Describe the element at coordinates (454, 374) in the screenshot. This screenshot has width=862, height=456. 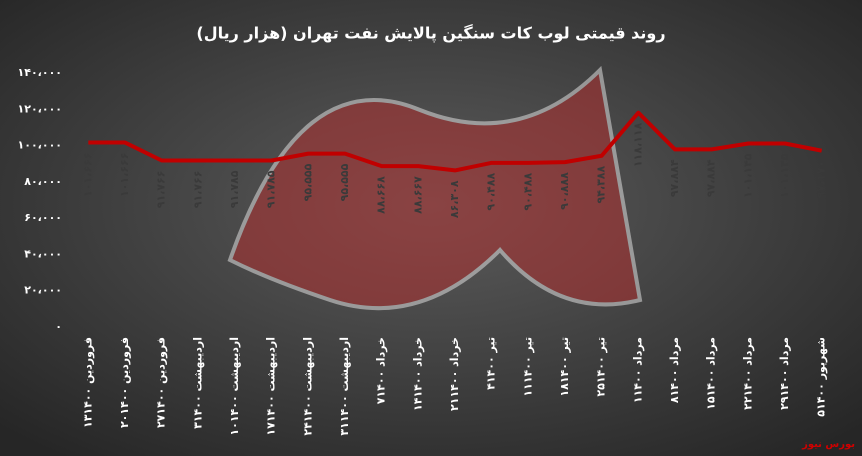
I see `x-tick-label: ۲۱خرداد ۱۴۰۰` at that location.